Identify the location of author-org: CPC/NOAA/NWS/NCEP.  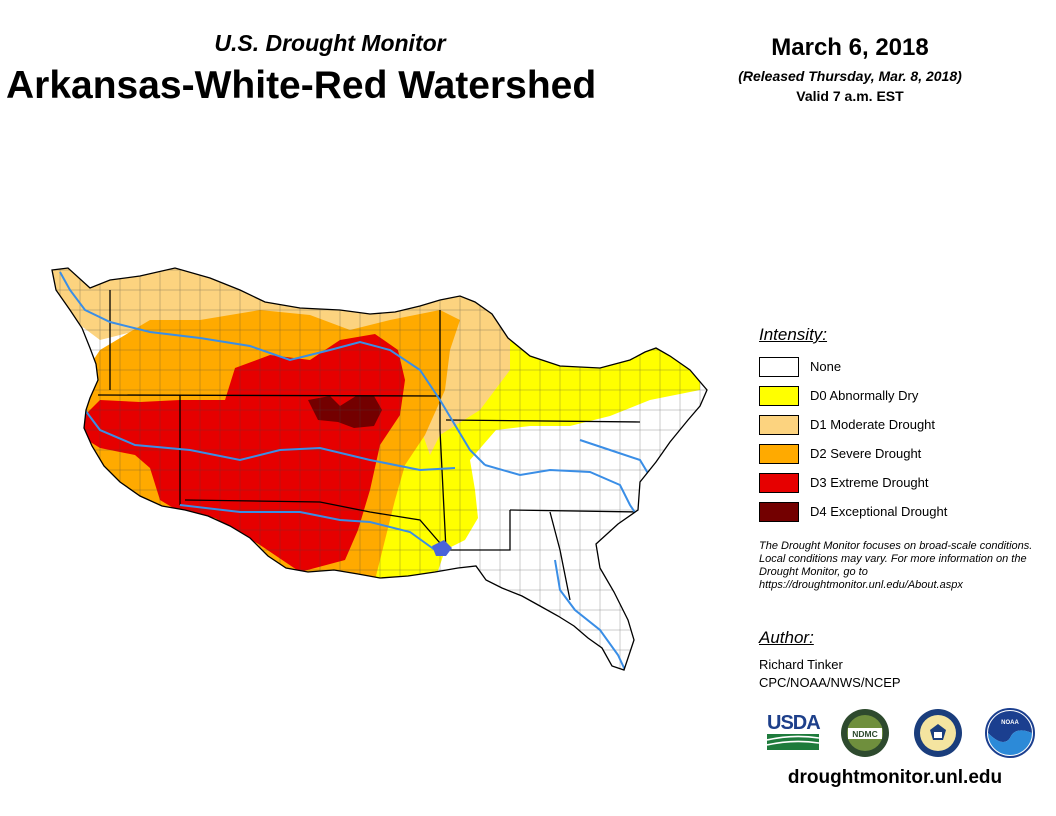
(830, 682).